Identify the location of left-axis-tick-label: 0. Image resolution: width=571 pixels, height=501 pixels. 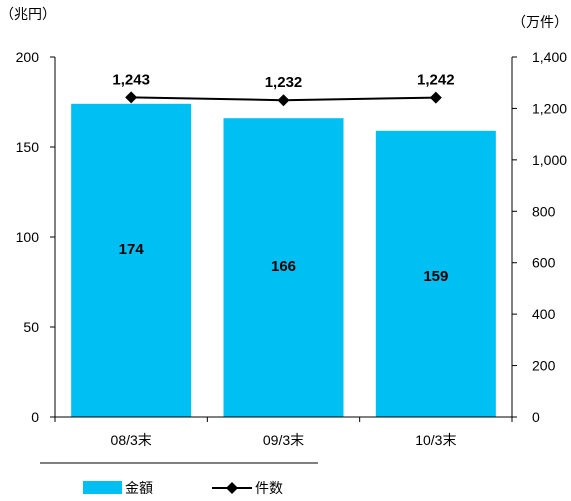
(35, 417).